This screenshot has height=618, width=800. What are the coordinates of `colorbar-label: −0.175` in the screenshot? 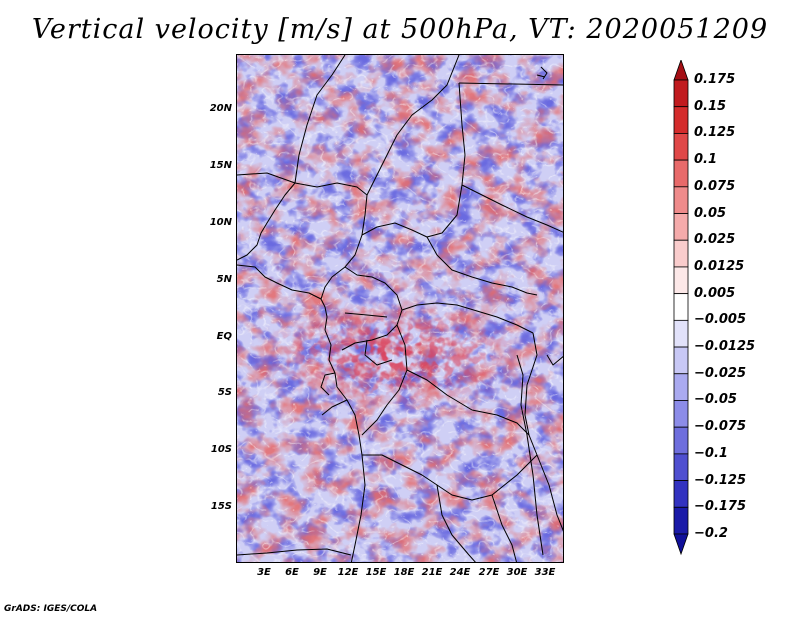 It's located at (720, 507).